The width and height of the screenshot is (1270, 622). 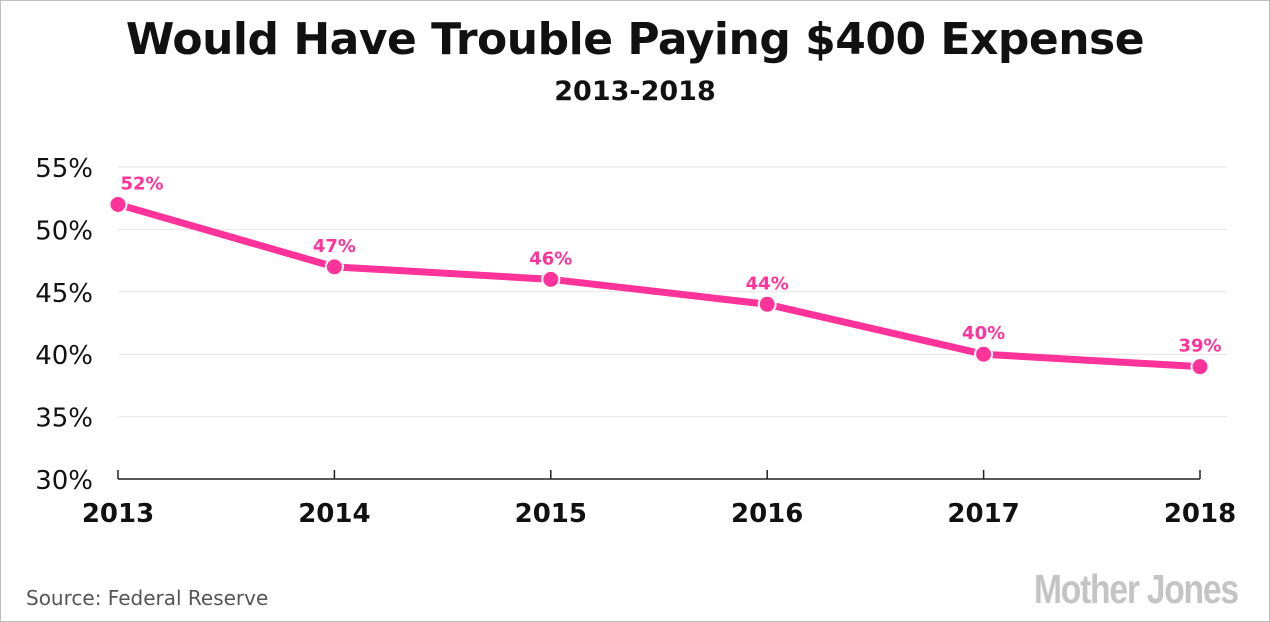 I want to click on chart-subtitle: 2013-2018, so click(x=635, y=91).